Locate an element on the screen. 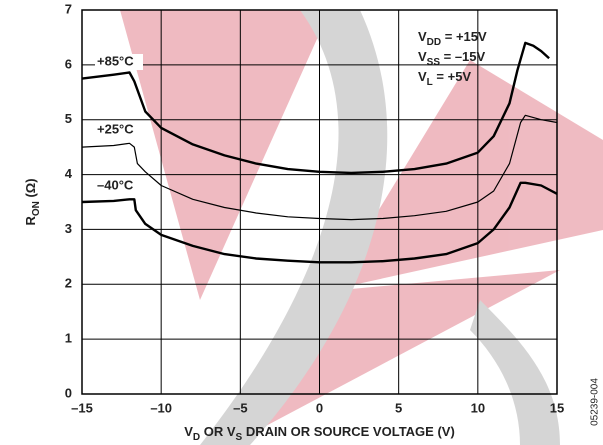  x-tick-label: 0 is located at coordinates (319, 407).